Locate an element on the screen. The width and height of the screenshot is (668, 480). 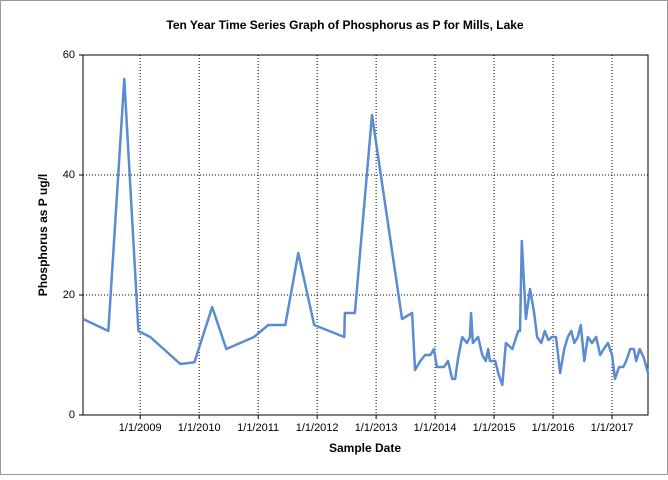
x-tick-label: 1/1/2014 is located at coordinates (435, 428).